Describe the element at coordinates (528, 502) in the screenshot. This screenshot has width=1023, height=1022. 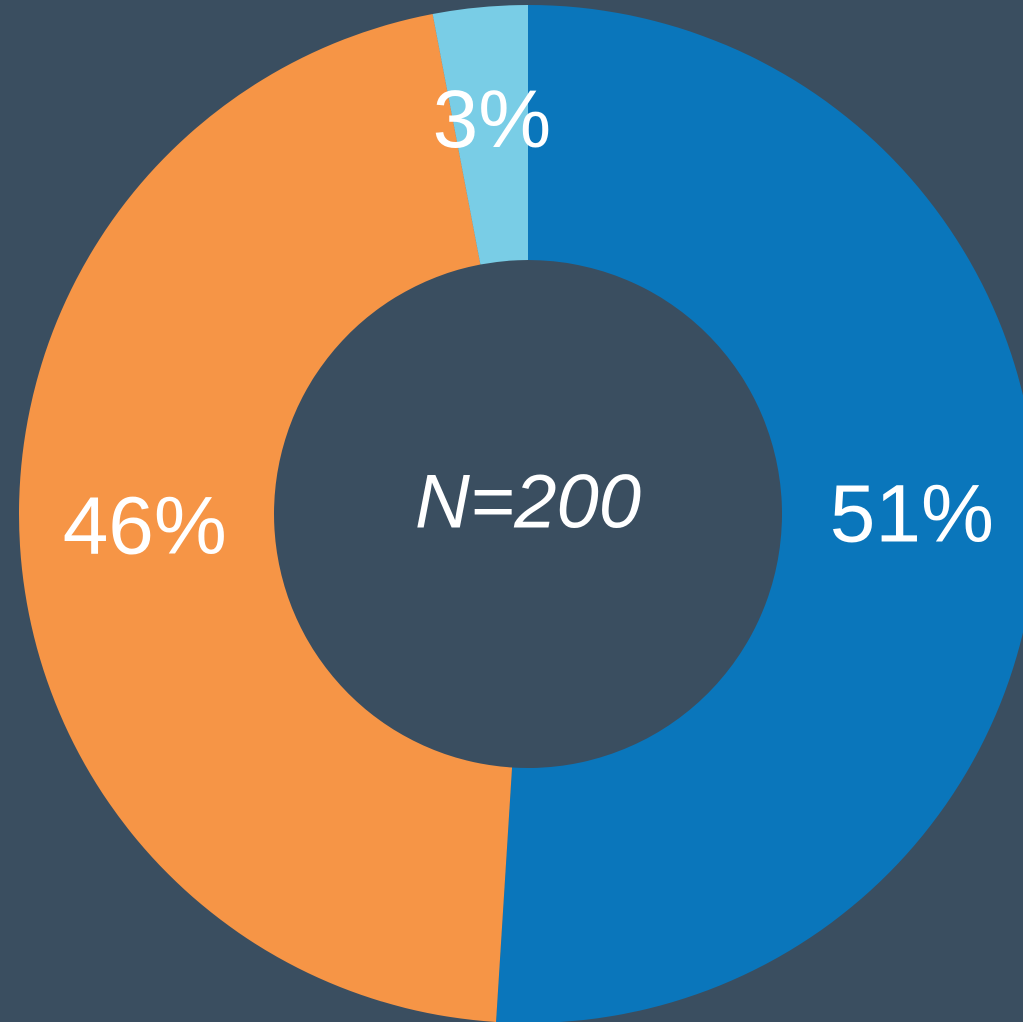
I see `center-label: N=200` at that location.